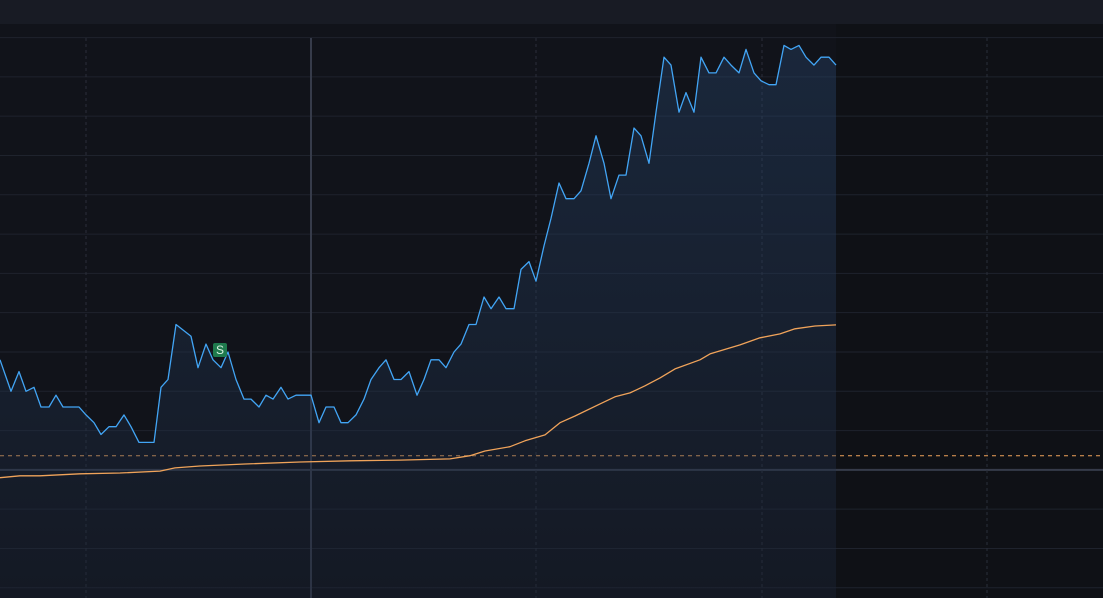  I want to click on signal-marker, so click(220, 350).